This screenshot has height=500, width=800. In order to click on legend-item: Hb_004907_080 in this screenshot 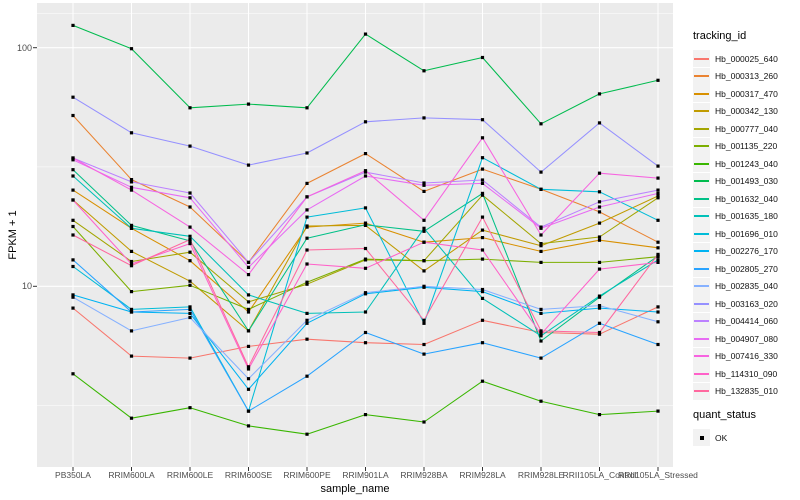, I will do `click(746, 339)`.